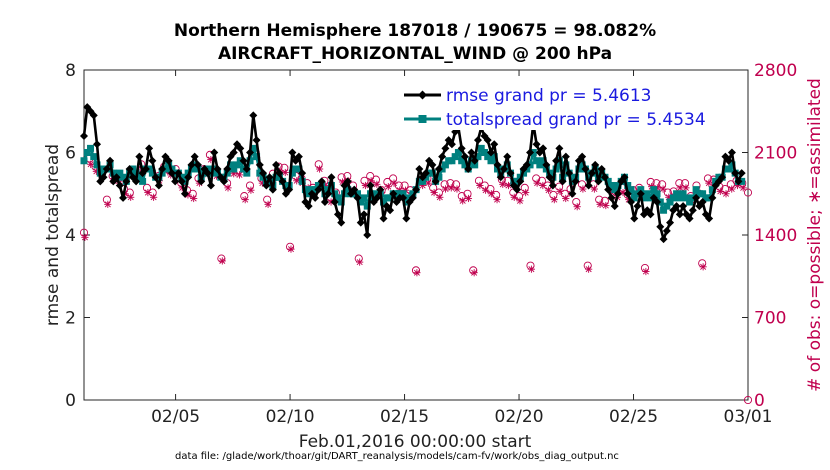 Image resolution: width=830 pixels, height=470 pixels. What do you see at coordinates (775, 236) in the screenshot?
I see `right-tick-label: 1400` at bounding box center [775, 236].